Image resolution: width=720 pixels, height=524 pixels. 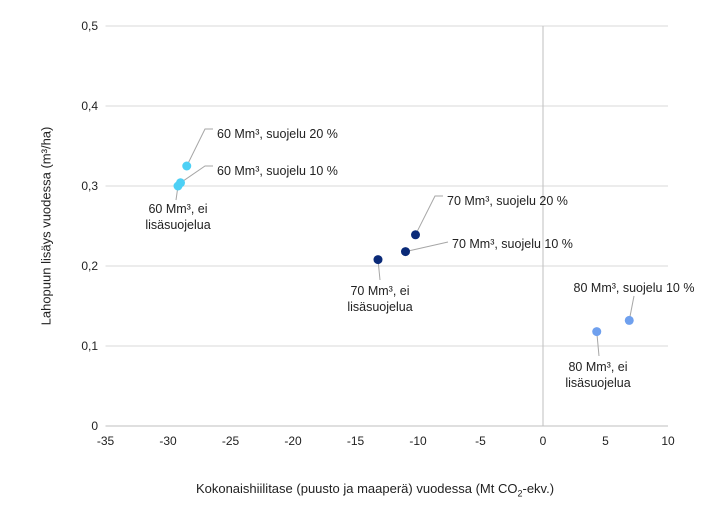 I want to click on data-label: 70 Mm³, ei, so click(x=379, y=291).